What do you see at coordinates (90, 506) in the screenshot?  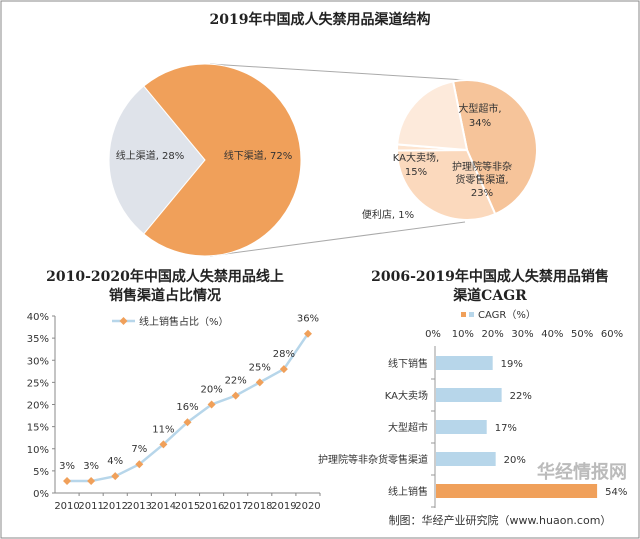 I see `x-tick-label: 2011` at bounding box center [90, 506].